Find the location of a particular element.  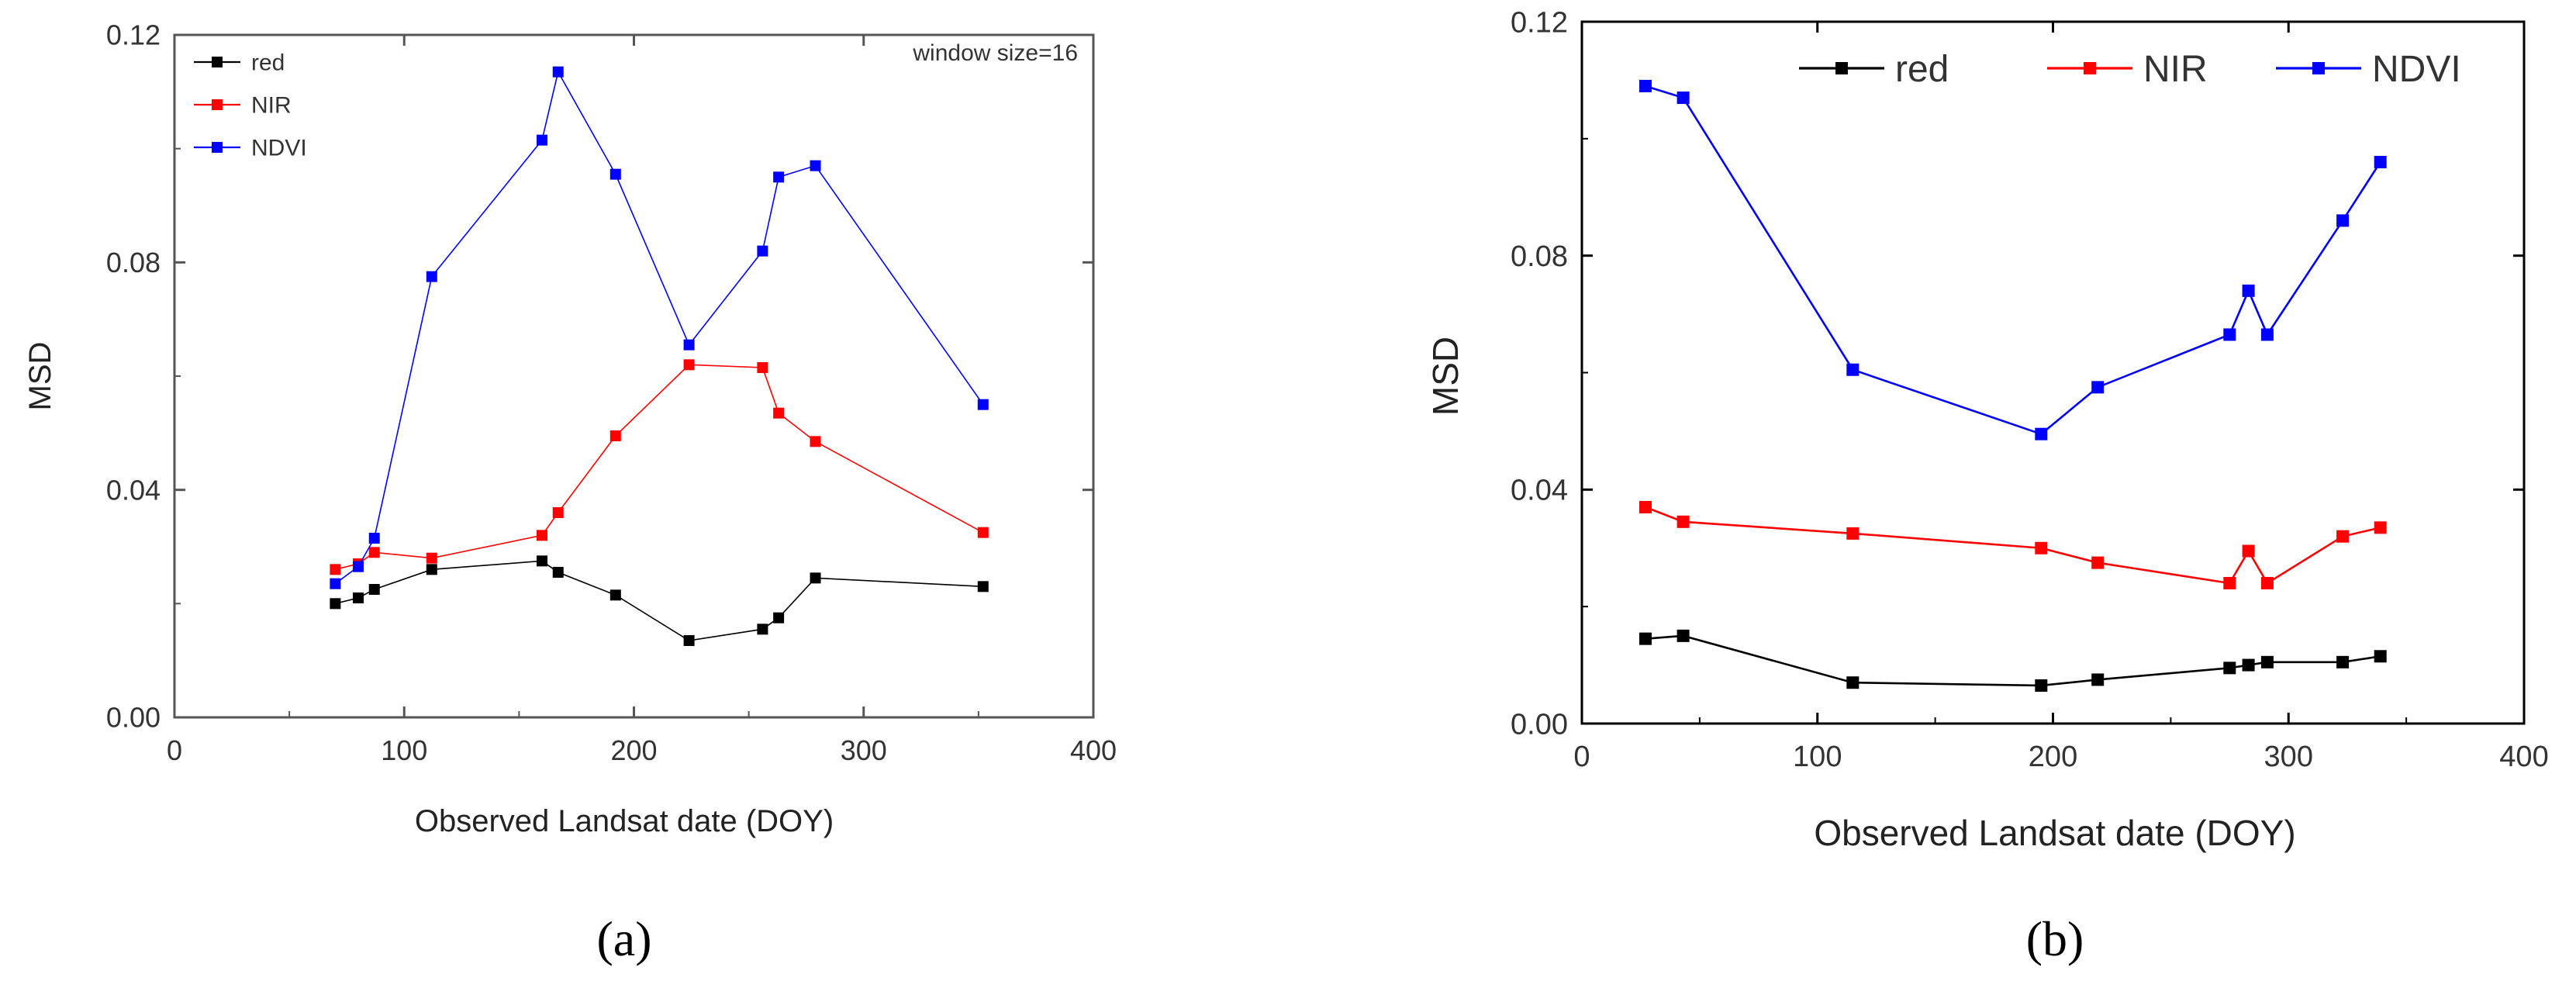

b-legend-label-red: red is located at coordinates (1922, 69).